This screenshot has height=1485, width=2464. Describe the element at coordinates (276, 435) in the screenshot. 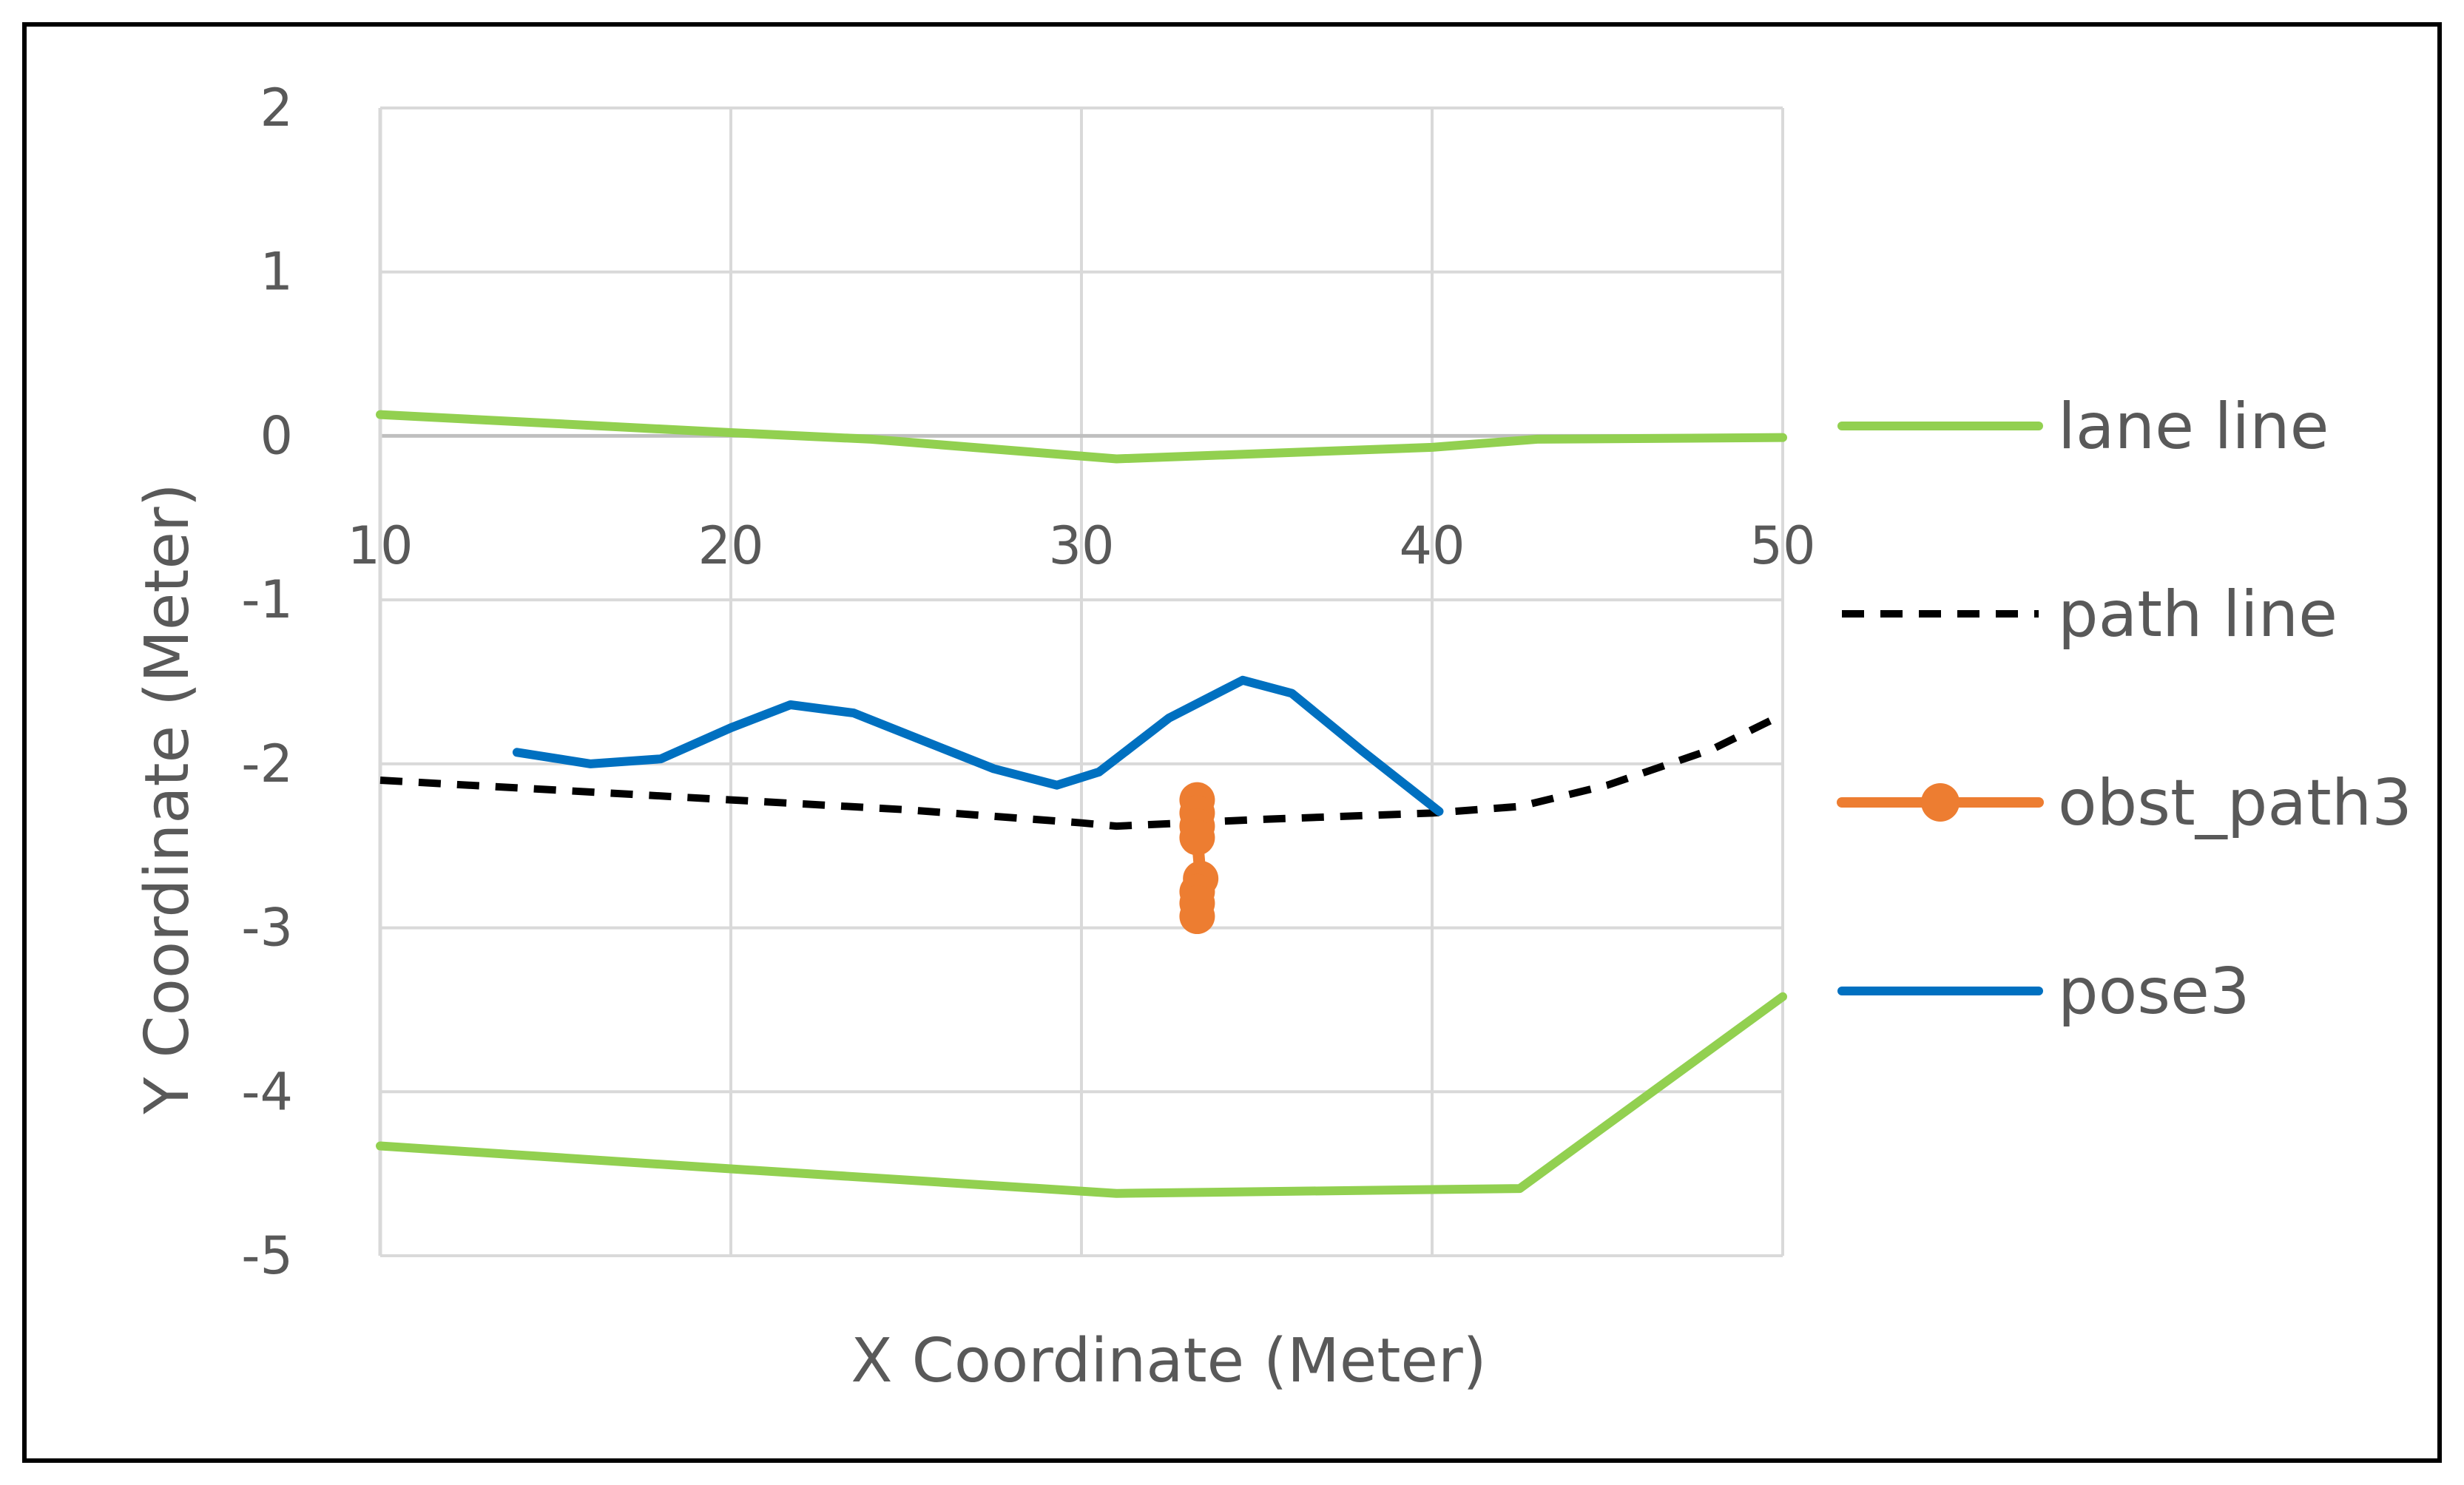

I see `y-tick-label: 0` at that location.